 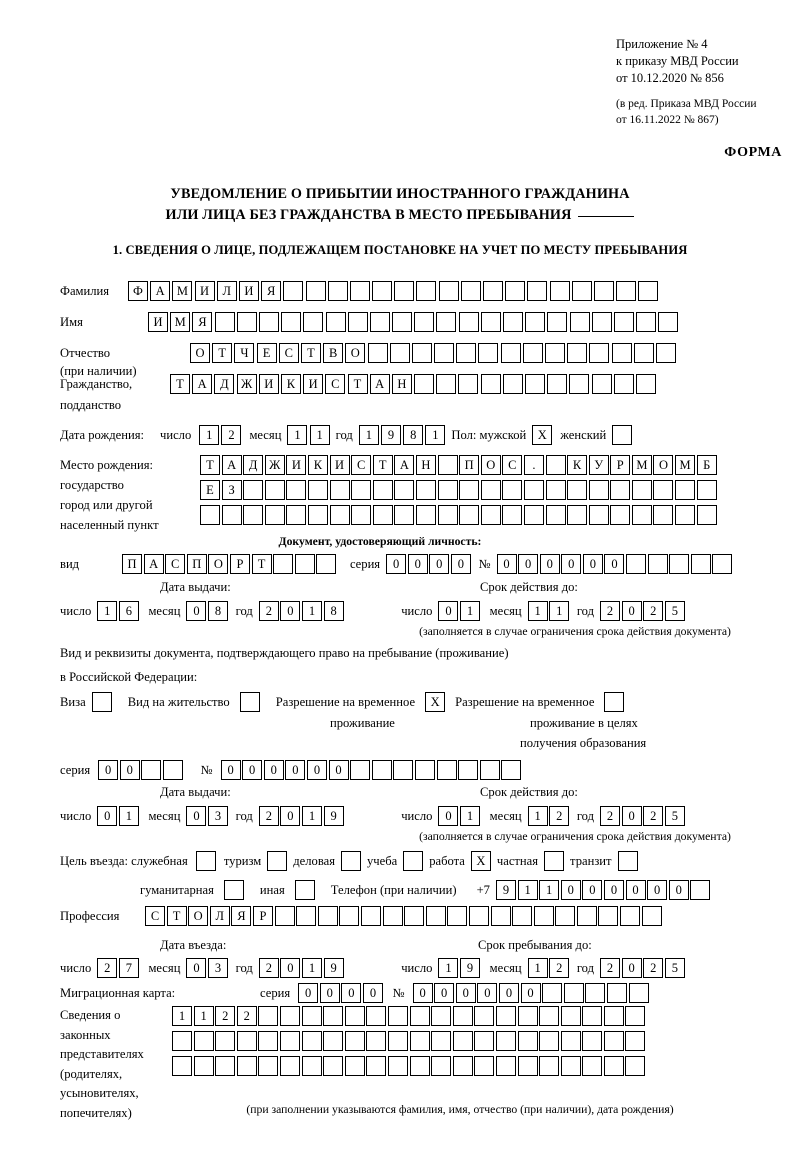 I want to click on permit-visa-checkbox, so click(x=101, y=702).